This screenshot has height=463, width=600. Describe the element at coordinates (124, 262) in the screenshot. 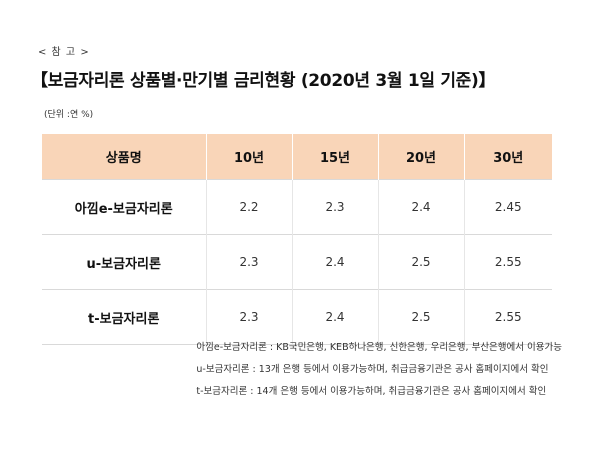

I see `product-name-cell: u-보금자리론` at that location.